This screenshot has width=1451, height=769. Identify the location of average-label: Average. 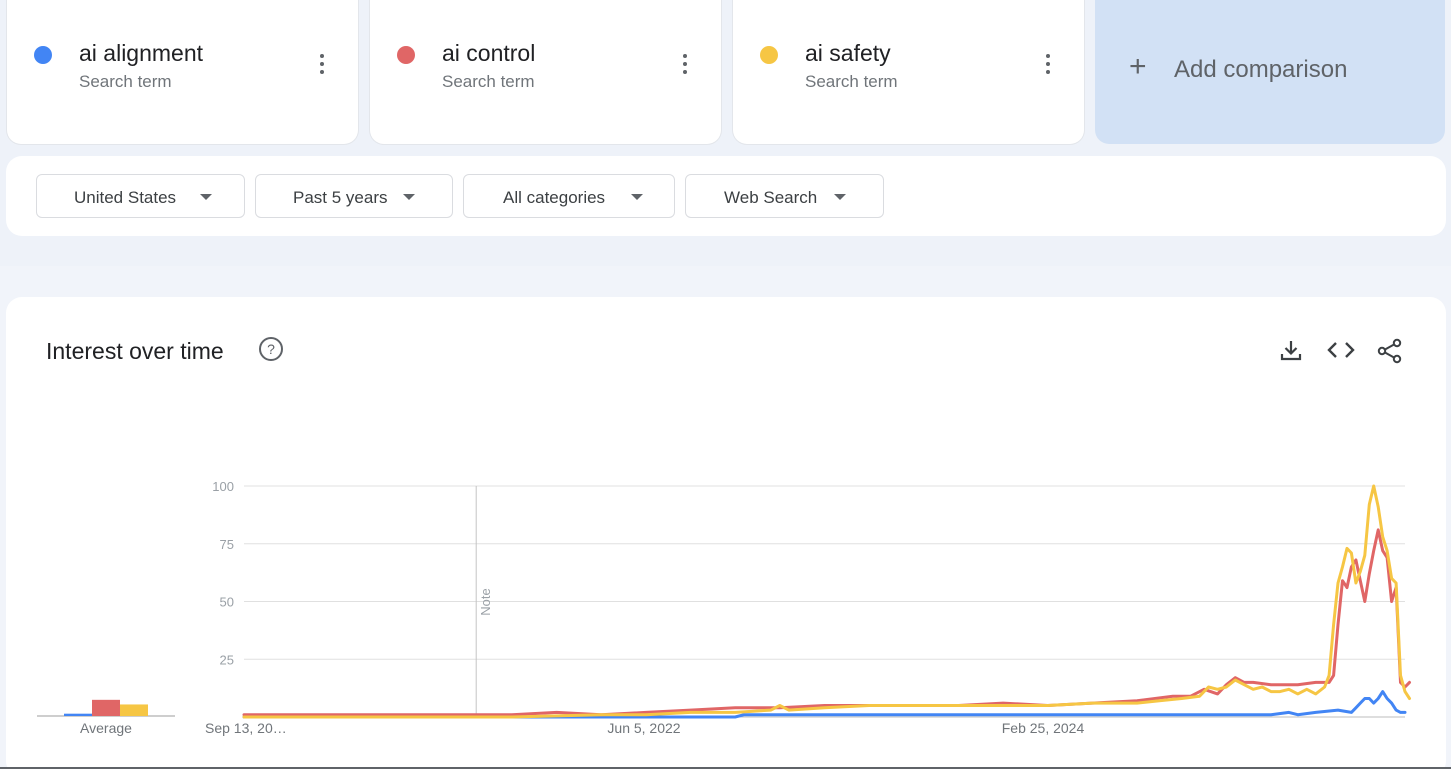
(106, 728).